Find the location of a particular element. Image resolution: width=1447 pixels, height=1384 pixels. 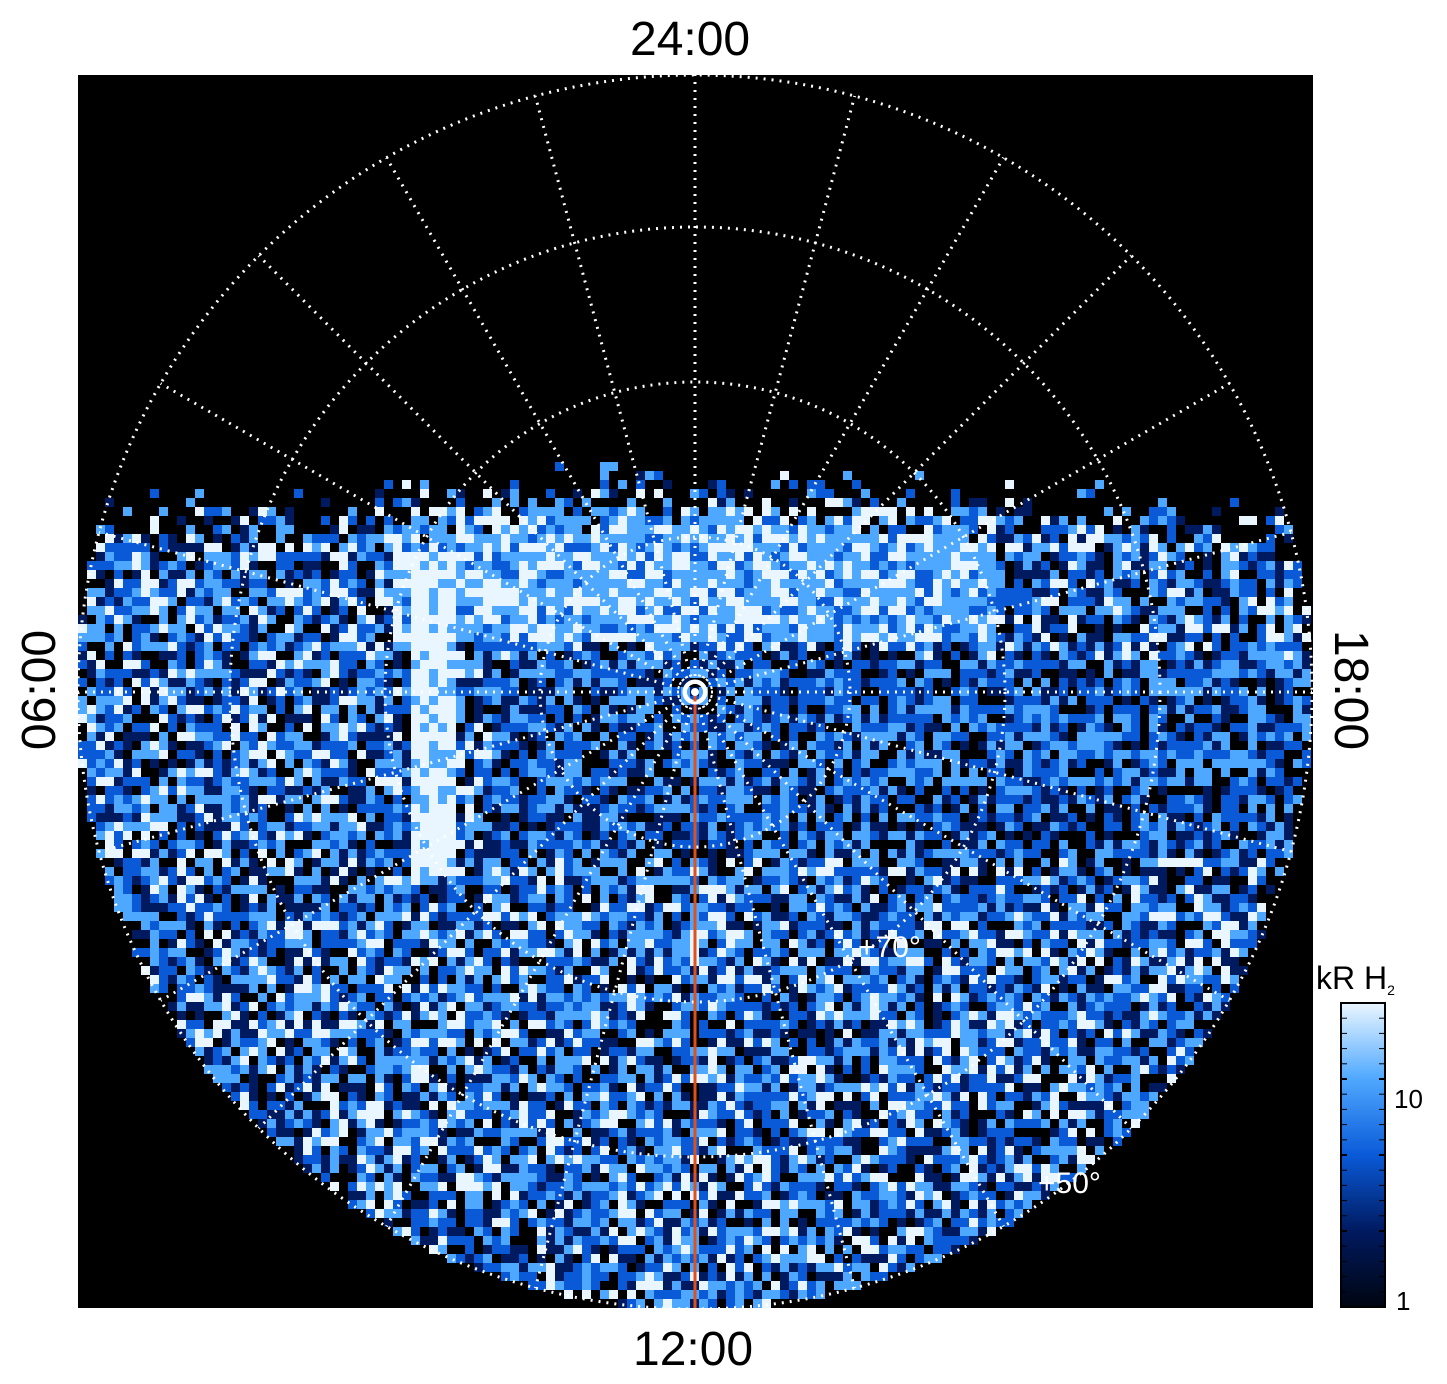

latitude-label-50: +50° is located at coordinates (1069, 1183).